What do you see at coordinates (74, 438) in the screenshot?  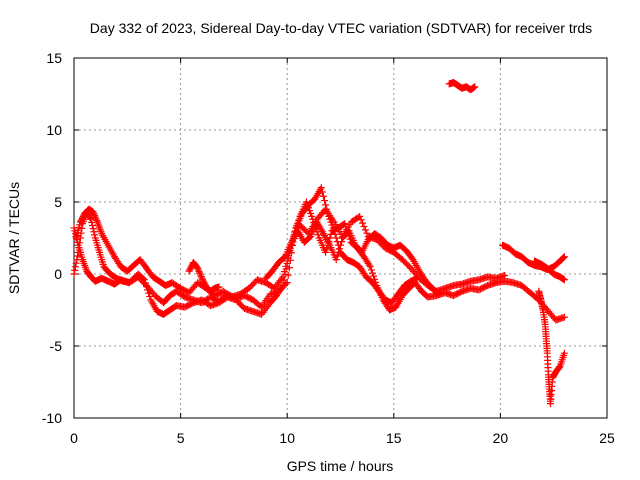 I see `x-tick-label: 0` at bounding box center [74, 438].